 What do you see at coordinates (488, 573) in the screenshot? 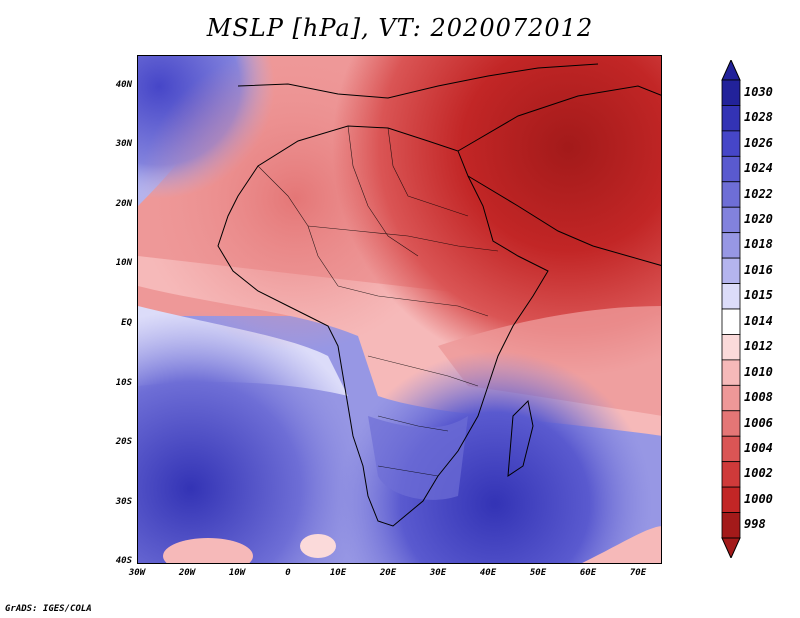
I see `lon-label-40e: 40E` at bounding box center [488, 573].